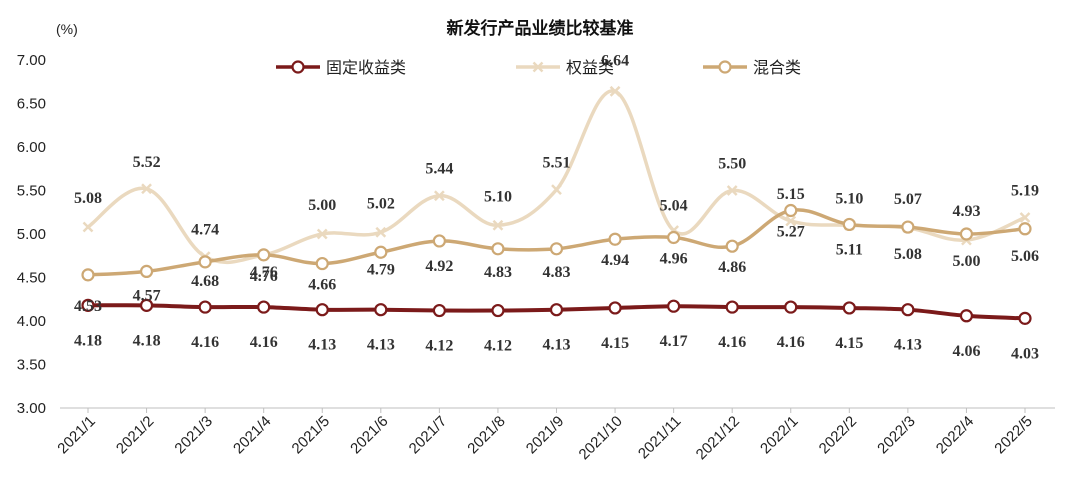  What do you see at coordinates (366, 67) in the screenshot?
I see `legend-label: 固定收益类` at bounding box center [366, 67].